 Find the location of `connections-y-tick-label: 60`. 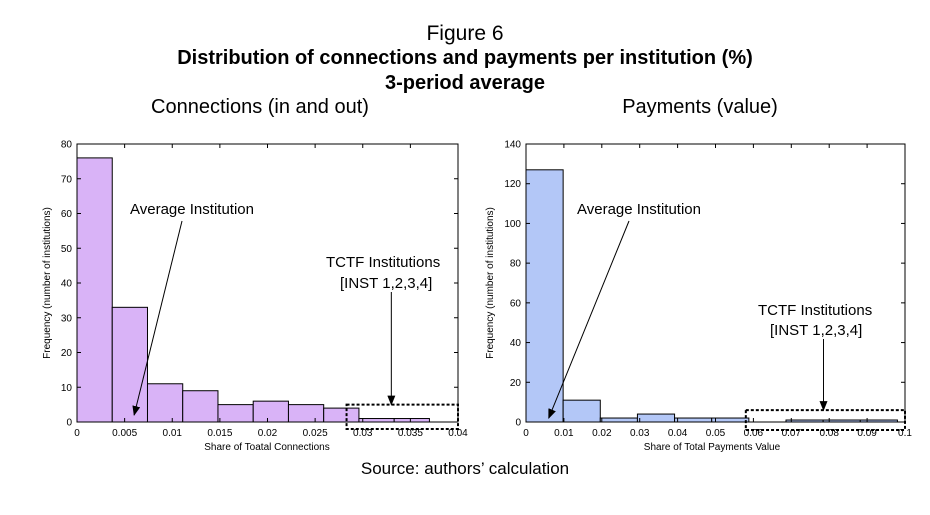

connections-y-tick-label: 60 is located at coordinates (67, 214).